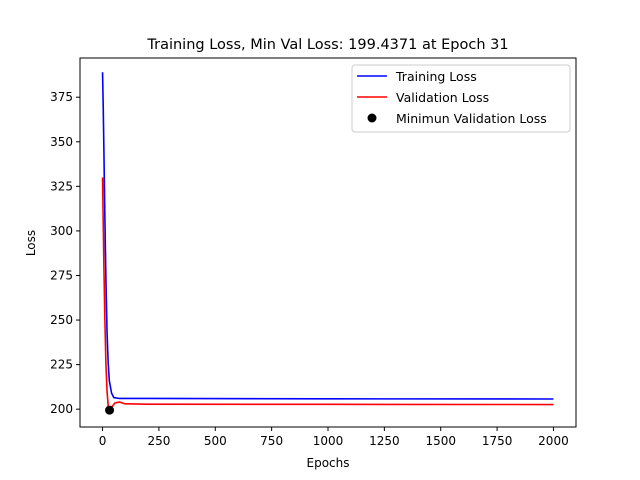 The width and height of the screenshot is (640, 480). I want to click on x-axis: 0 250 500 750 1000 1250 1500 1750 2000, so click(334, 437).